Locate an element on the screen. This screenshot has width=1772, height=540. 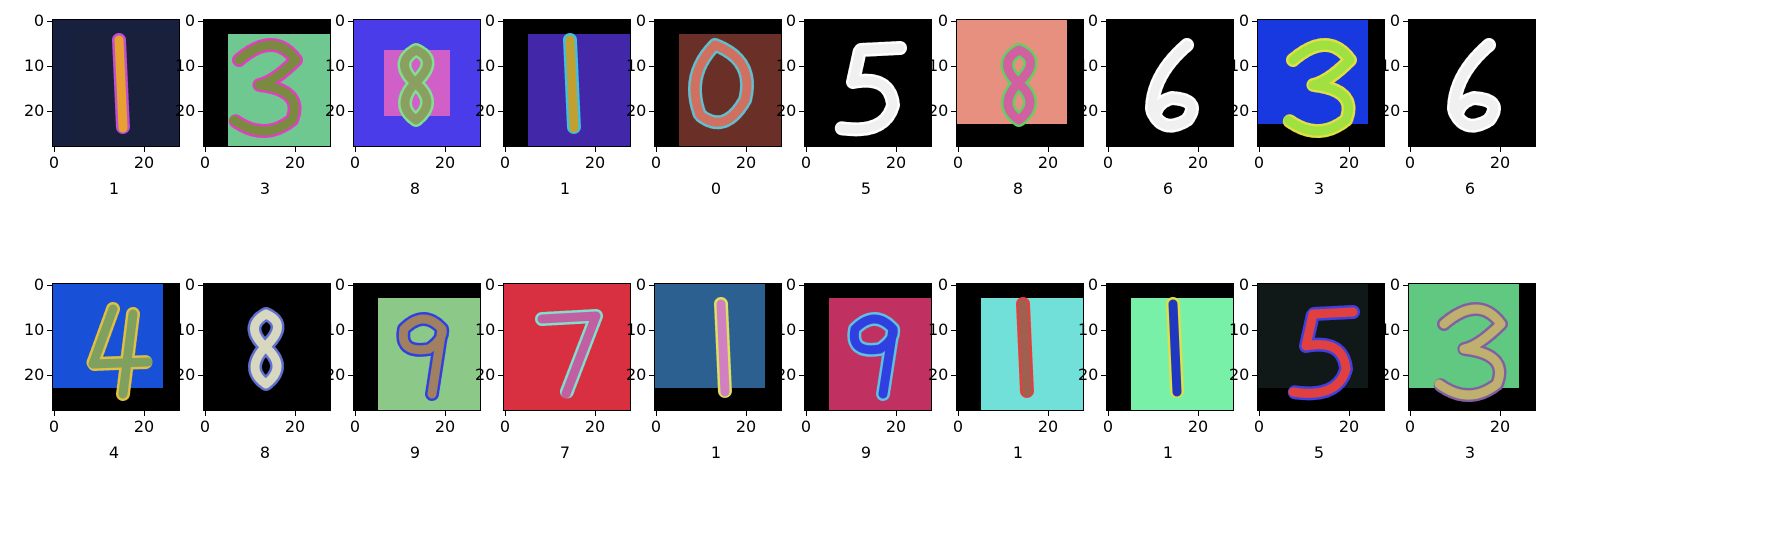
class-label: 7 is located at coordinates (565, 452).